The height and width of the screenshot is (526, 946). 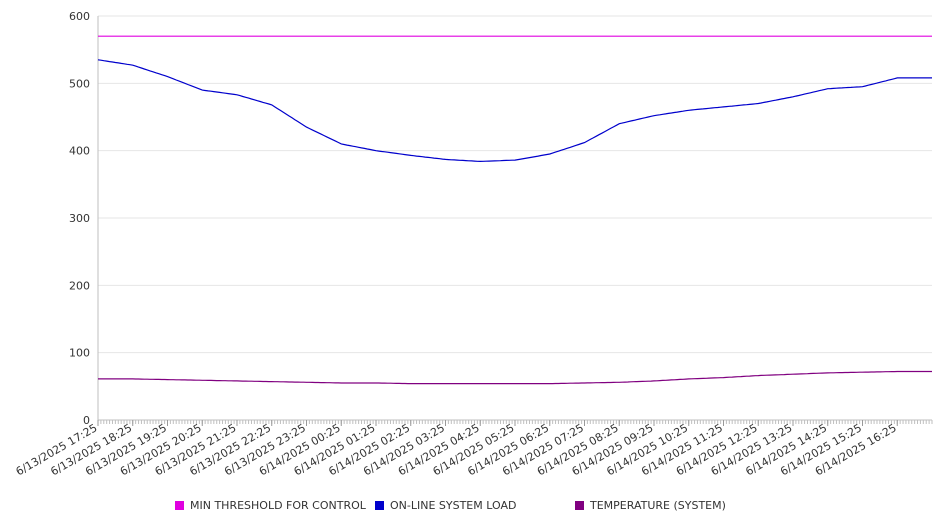 I want to click on legend-item-system-load: ON-LINE SYSTEM LOAD, so click(x=445, y=505).